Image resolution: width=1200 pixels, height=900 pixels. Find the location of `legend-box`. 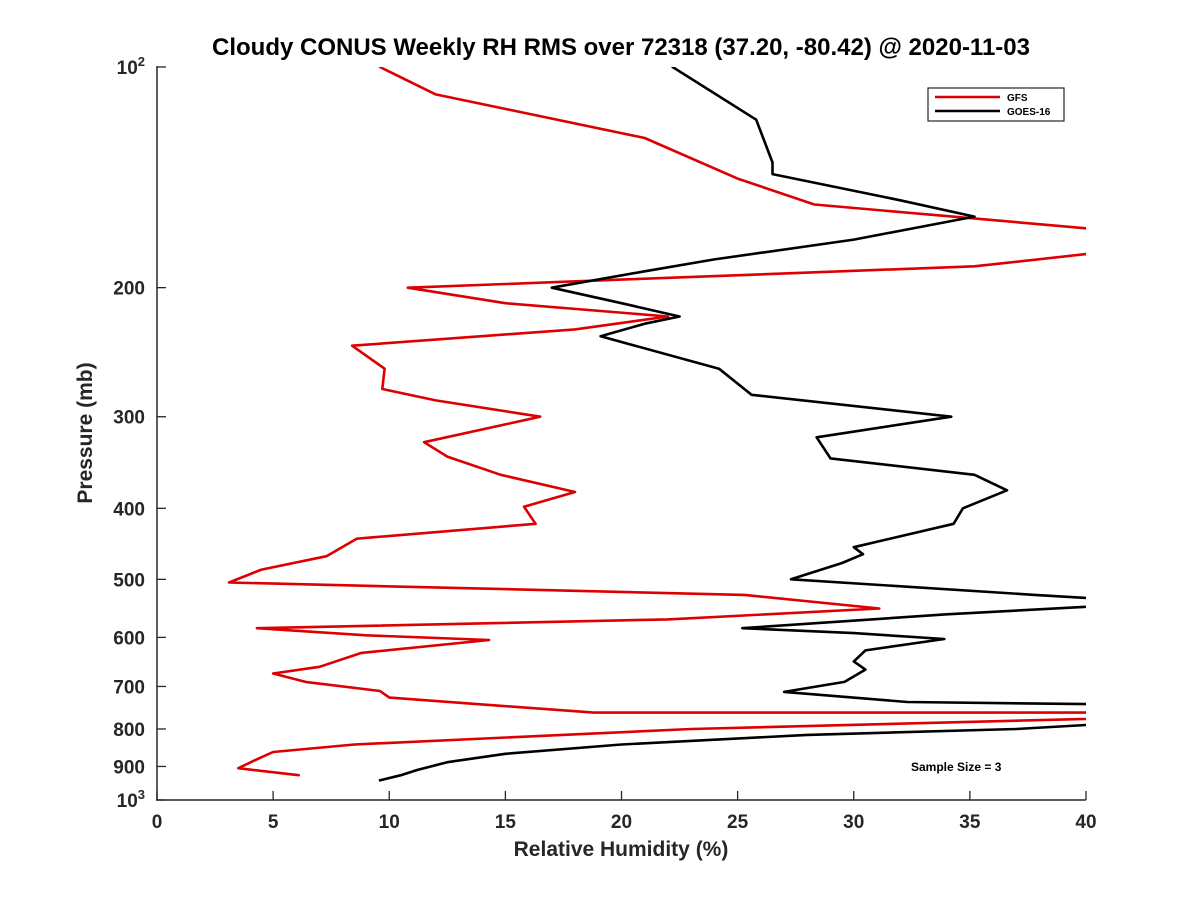

legend-box is located at coordinates (996, 104).